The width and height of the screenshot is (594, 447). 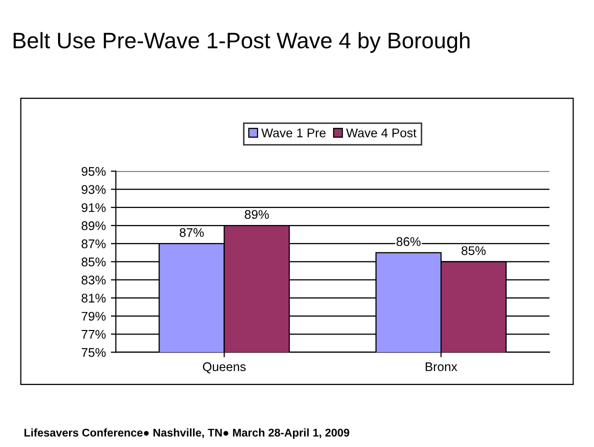 What do you see at coordinates (94, 171) in the screenshot?
I see `y-tick-label: 95%` at bounding box center [94, 171].